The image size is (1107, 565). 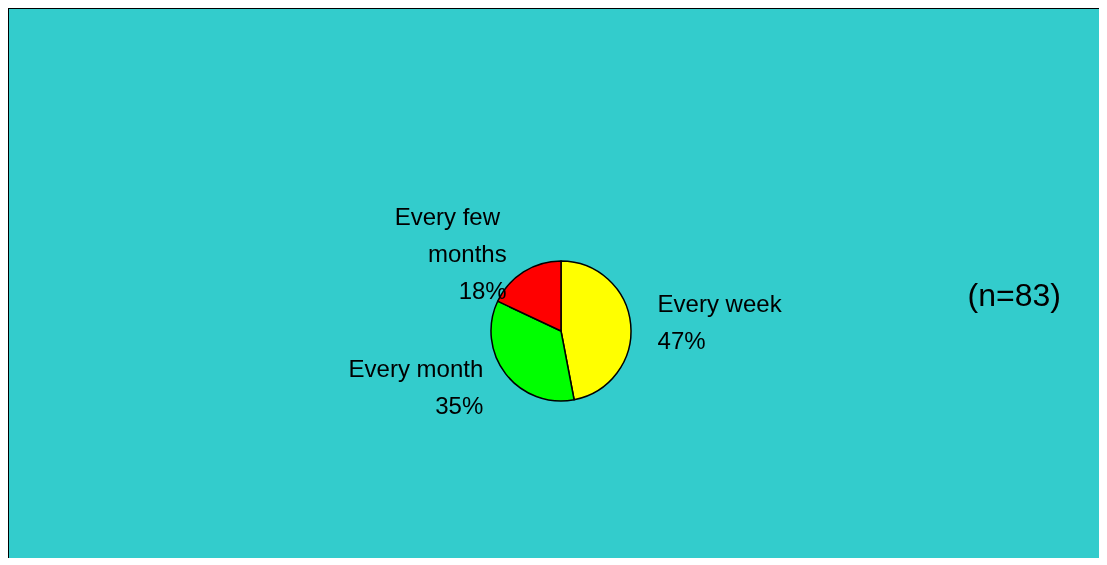 What do you see at coordinates (450, 234) in the screenshot?
I see `slice-label: Every few months` at bounding box center [450, 234].